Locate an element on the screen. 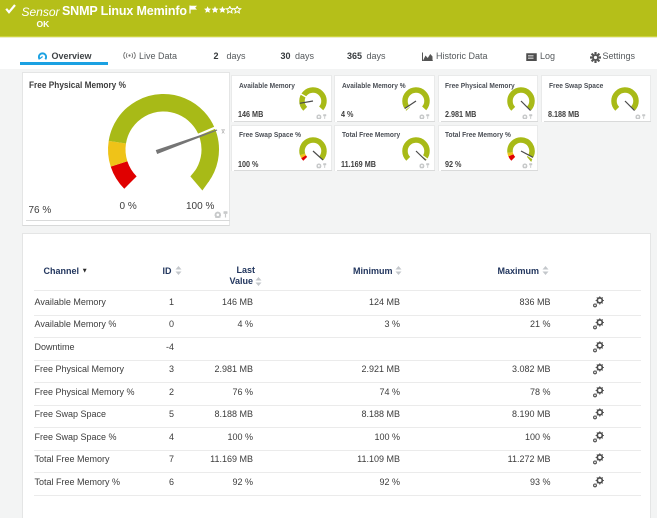 The width and height of the screenshot is (657, 518). svg-text: x̅ is located at coordinates (223, 132).